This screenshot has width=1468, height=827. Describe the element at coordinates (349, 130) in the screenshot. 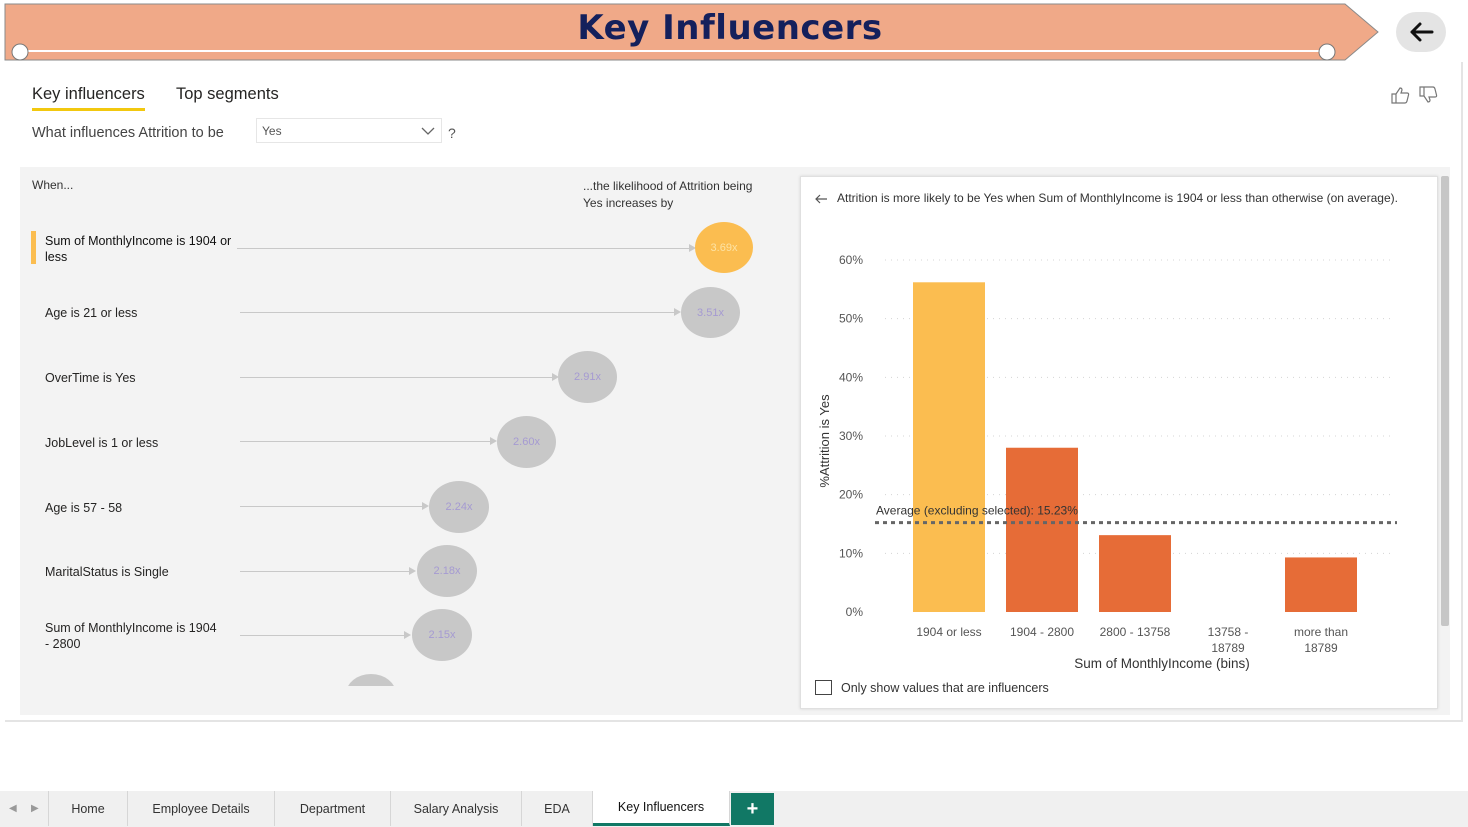

I see `attrition-value-dropdown: Yes` at that location.